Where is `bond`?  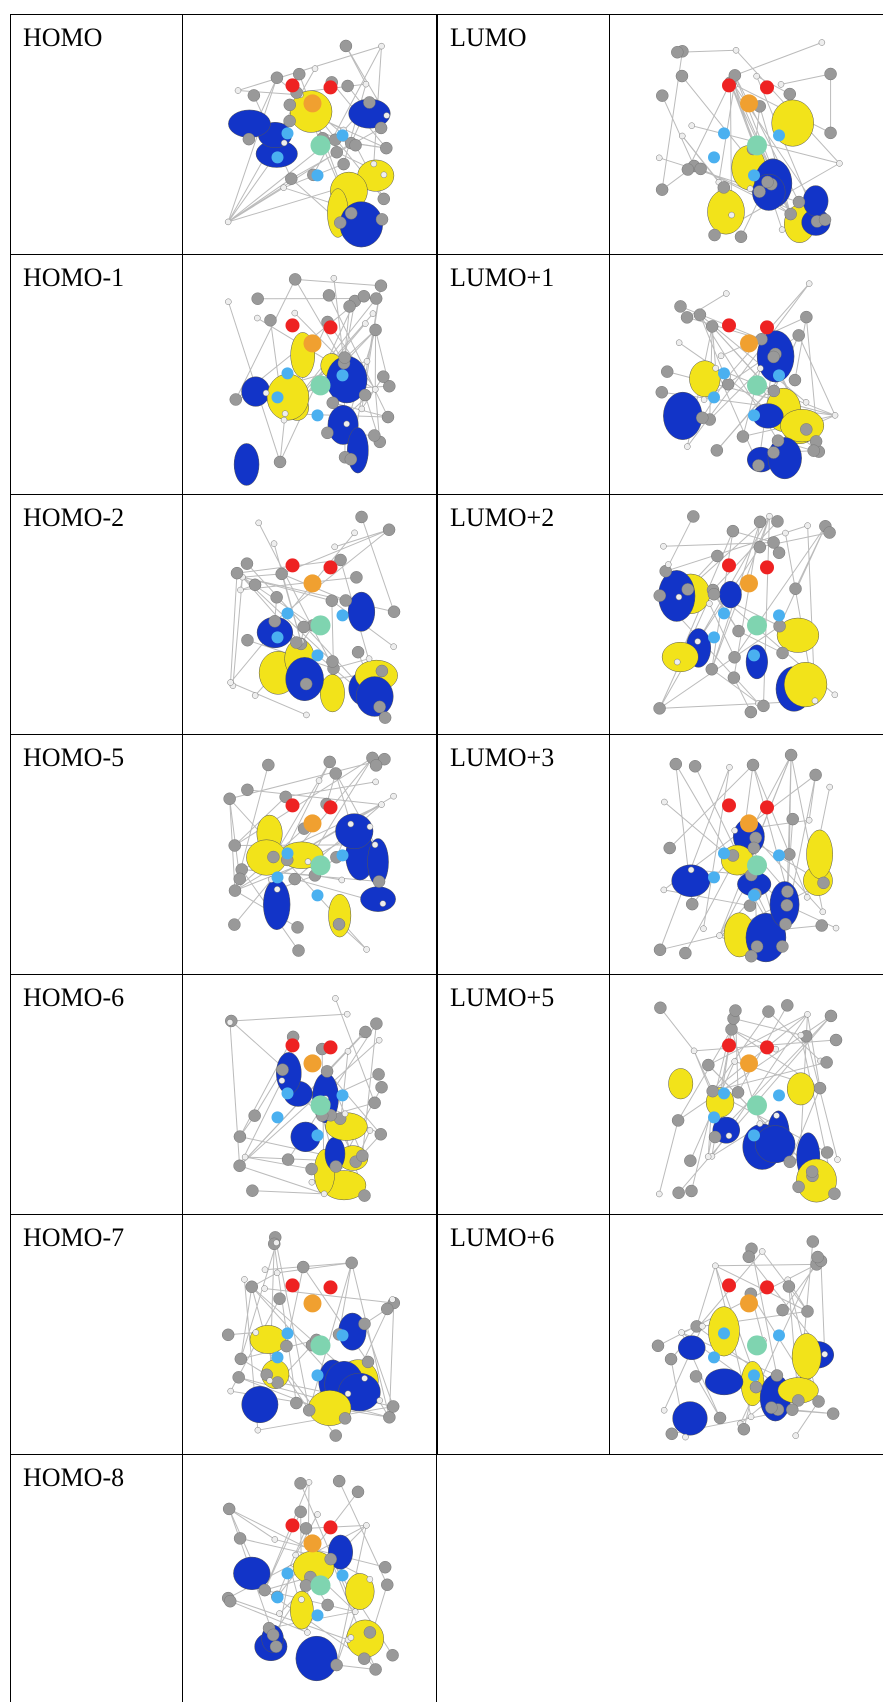
bond is located at coordinates (234, 627).